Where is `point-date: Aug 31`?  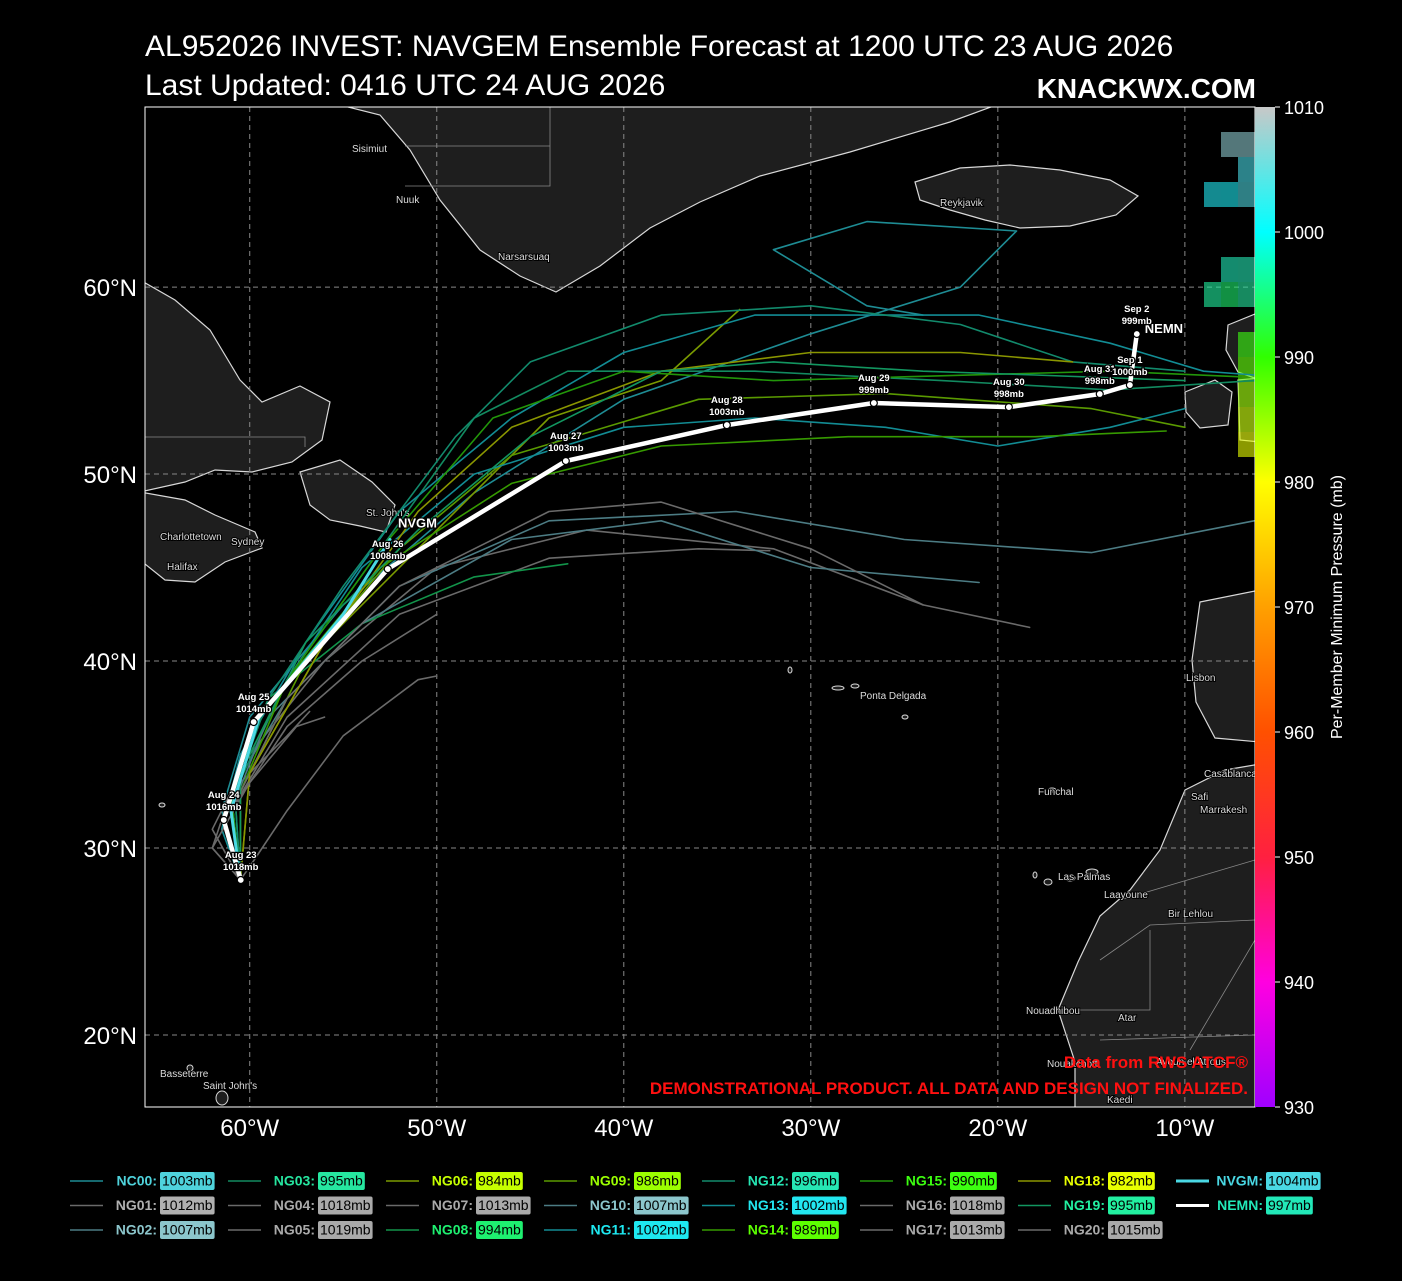 point-date: Aug 31 is located at coordinates (1100, 369).